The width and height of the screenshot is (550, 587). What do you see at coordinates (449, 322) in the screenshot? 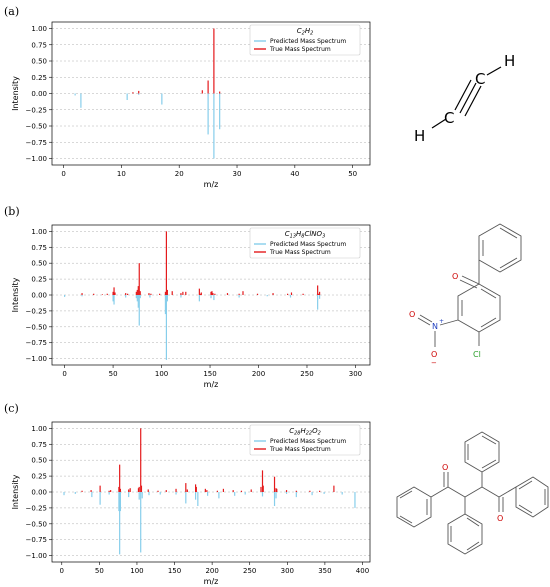
I see `bond-ring-nitro` at bounding box center [449, 322].